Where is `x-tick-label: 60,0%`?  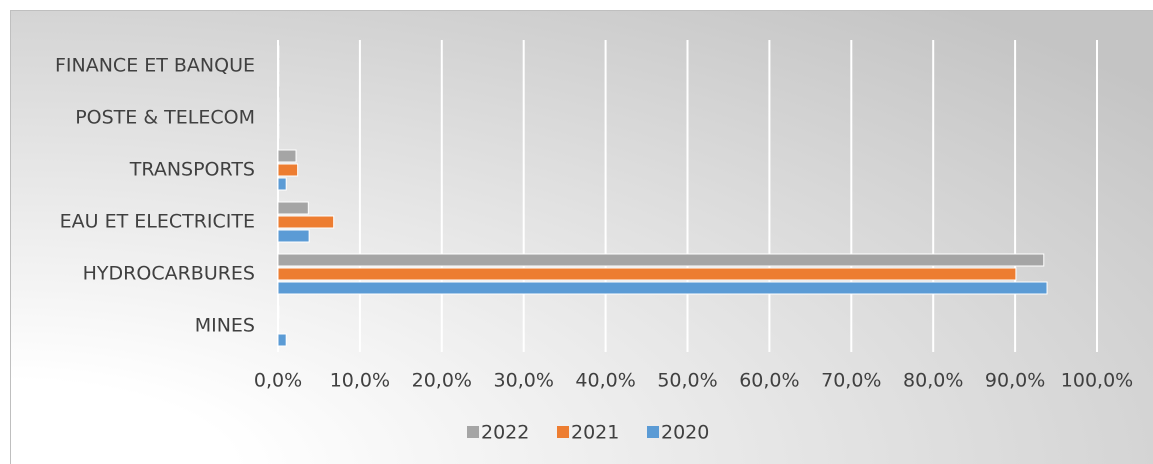 x-tick-label: 60,0% is located at coordinates (769, 381).